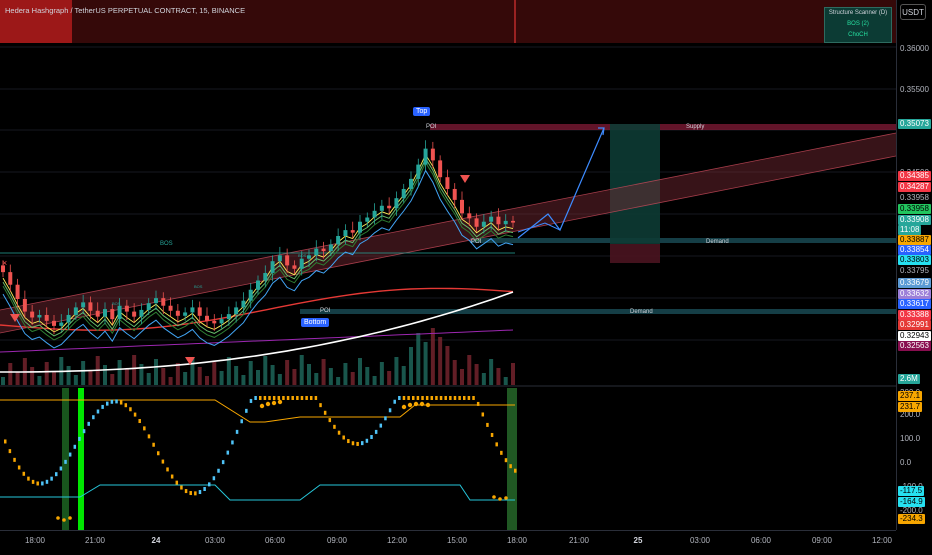 Image resolution: width=932 pixels, height=555 pixels. What do you see at coordinates (448, 540) in the screenshot?
I see `time-axis` at bounding box center [448, 540].